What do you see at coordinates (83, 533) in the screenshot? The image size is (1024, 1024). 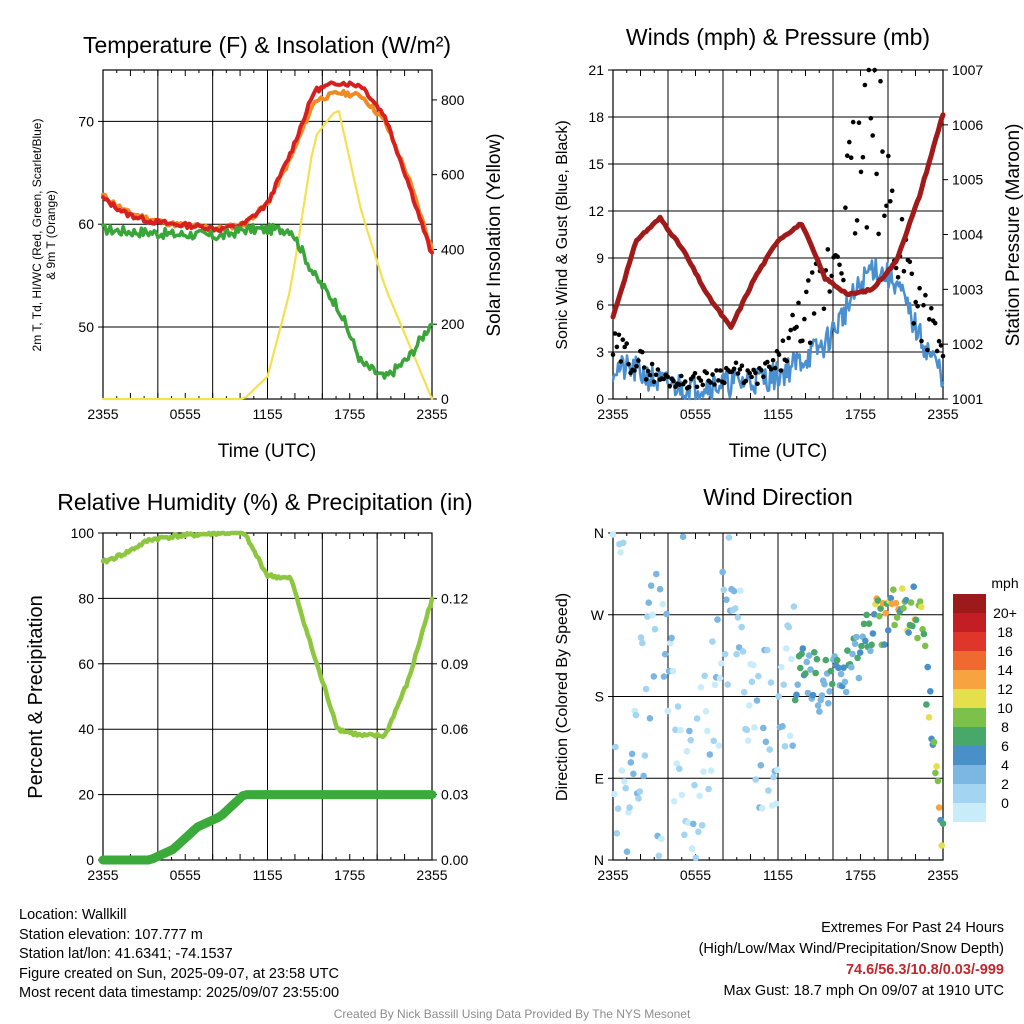 I see `y-tick-label: 100` at bounding box center [83, 533].